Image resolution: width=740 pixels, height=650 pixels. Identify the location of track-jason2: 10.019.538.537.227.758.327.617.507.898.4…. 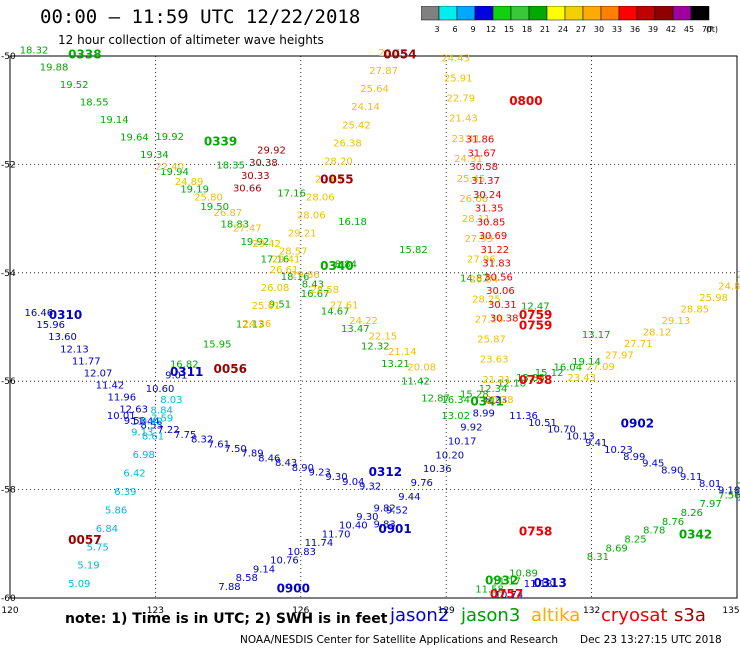
(254, 451).